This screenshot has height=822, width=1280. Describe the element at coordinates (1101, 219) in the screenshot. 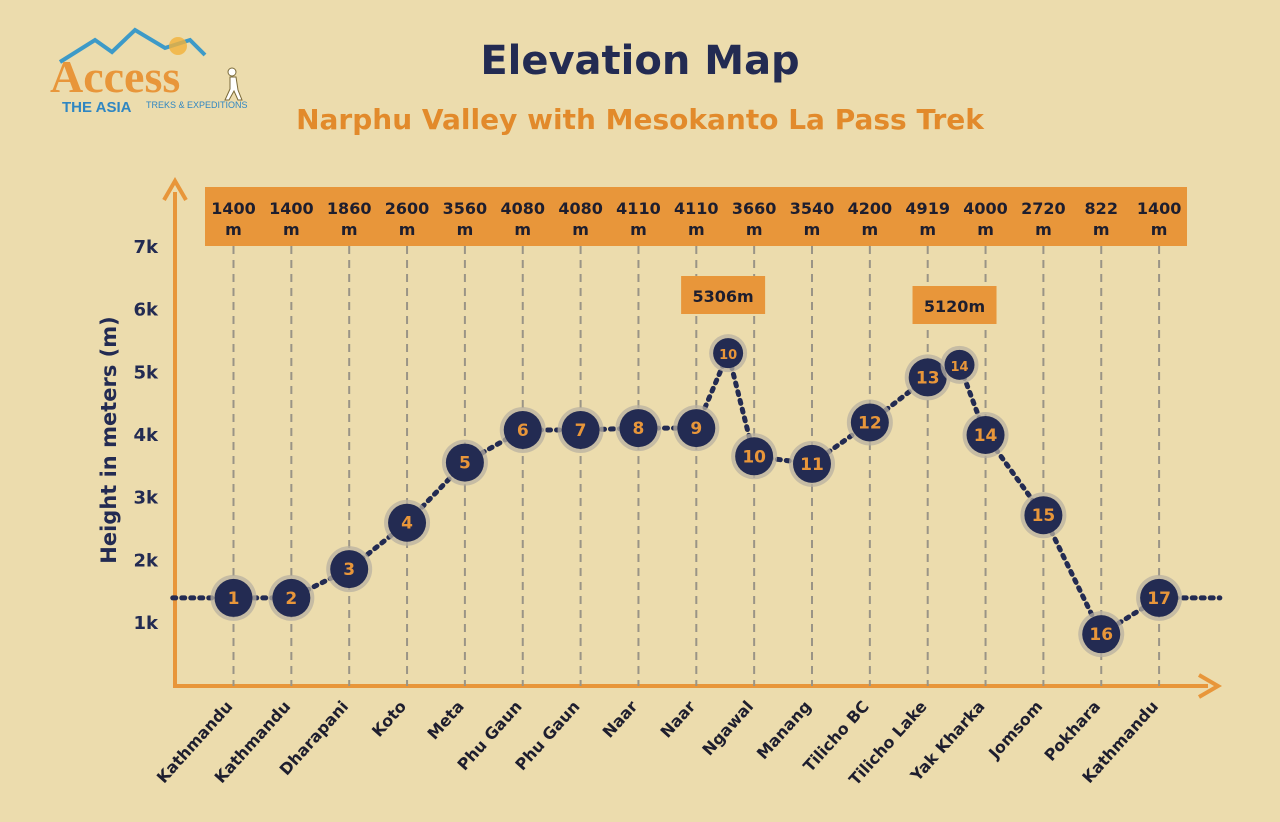

I see `altitude-label: 822 m` at that location.